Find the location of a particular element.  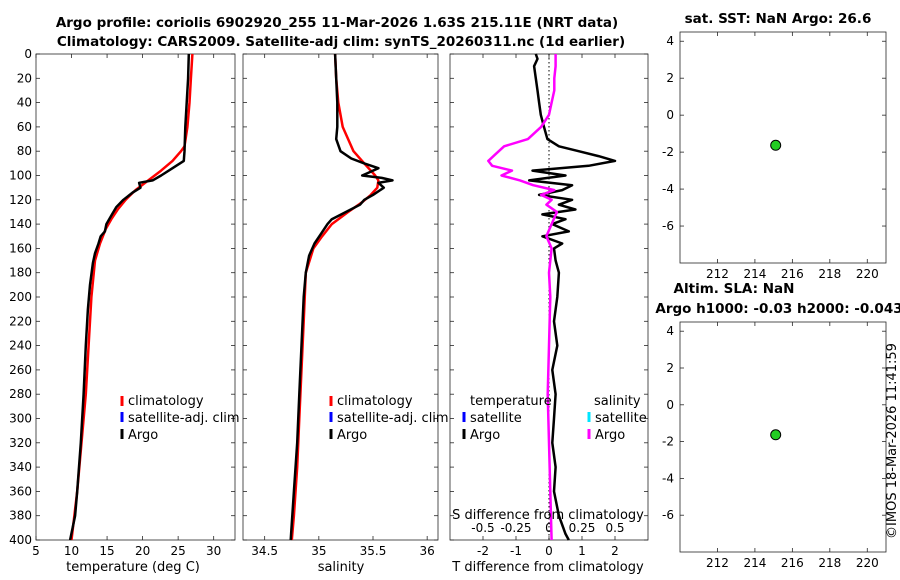

sla-map-title-line1: Altim. SLA: NaN is located at coordinates (734, 289).